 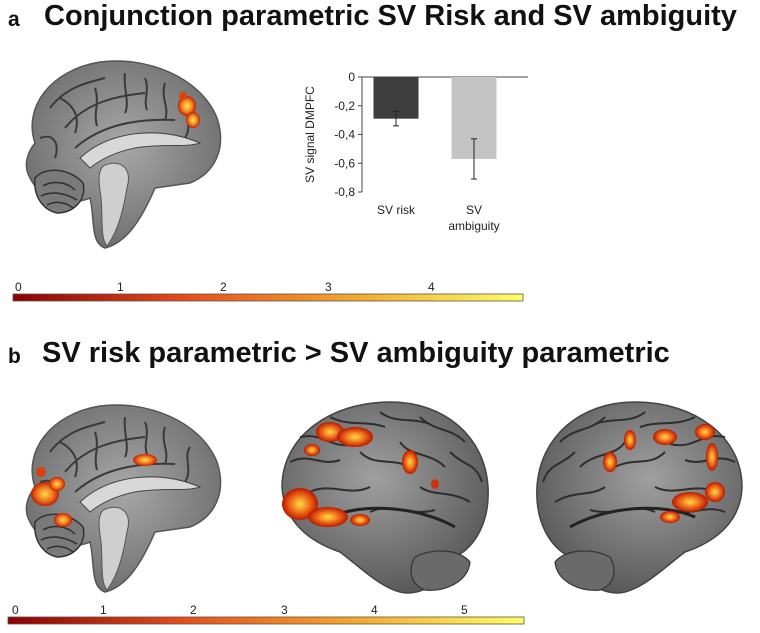 What do you see at coordinates (328, 287) in the screenshot?
I see `colorbar-a-tick-3: 3` at bounding box center [328, 287].